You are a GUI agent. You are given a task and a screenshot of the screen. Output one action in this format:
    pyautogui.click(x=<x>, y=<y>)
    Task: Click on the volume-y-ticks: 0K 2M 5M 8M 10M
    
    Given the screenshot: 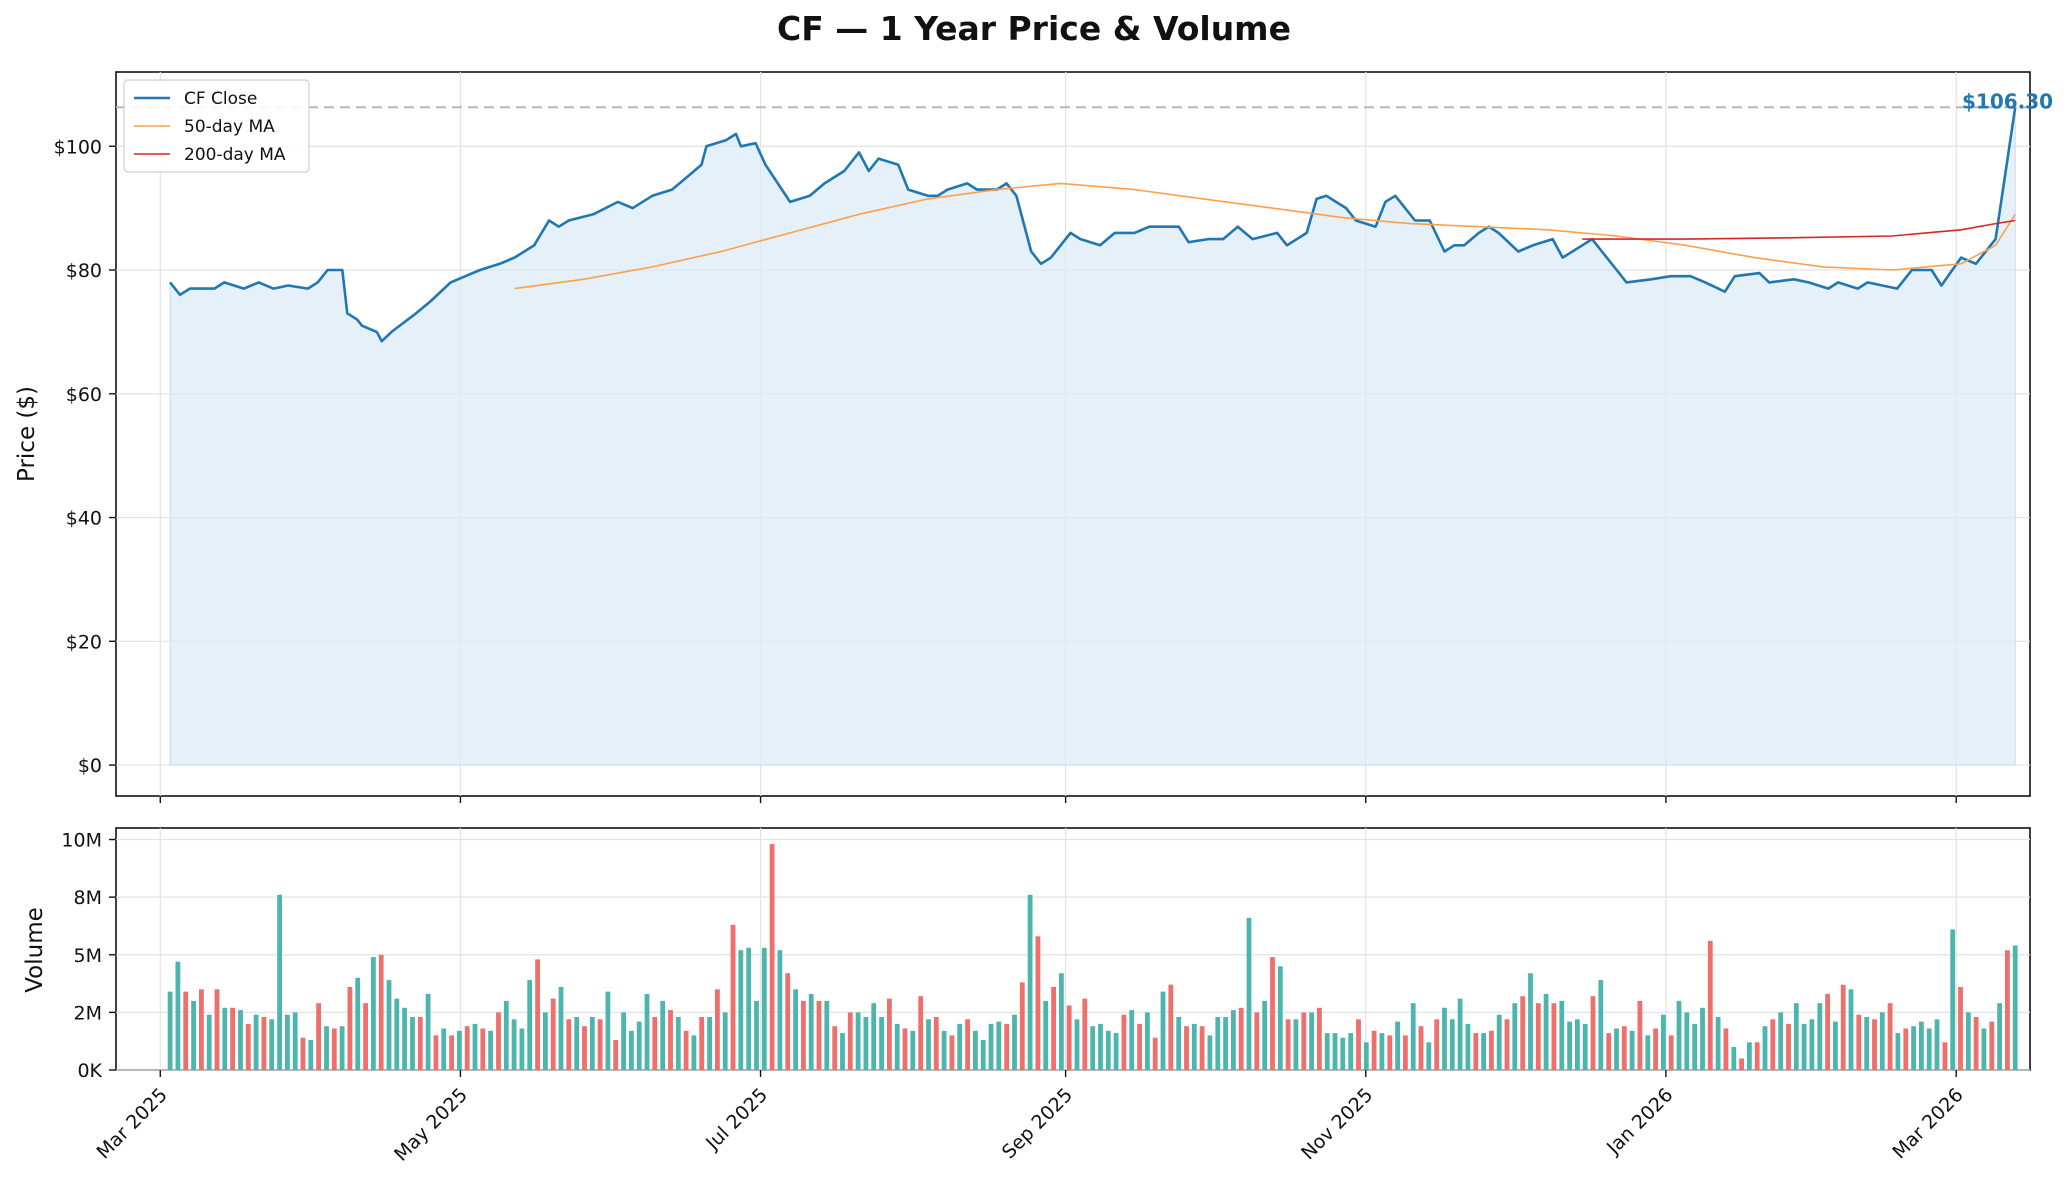 What is the action you would take?
    pyautogui.click(x=88, y=956)
    